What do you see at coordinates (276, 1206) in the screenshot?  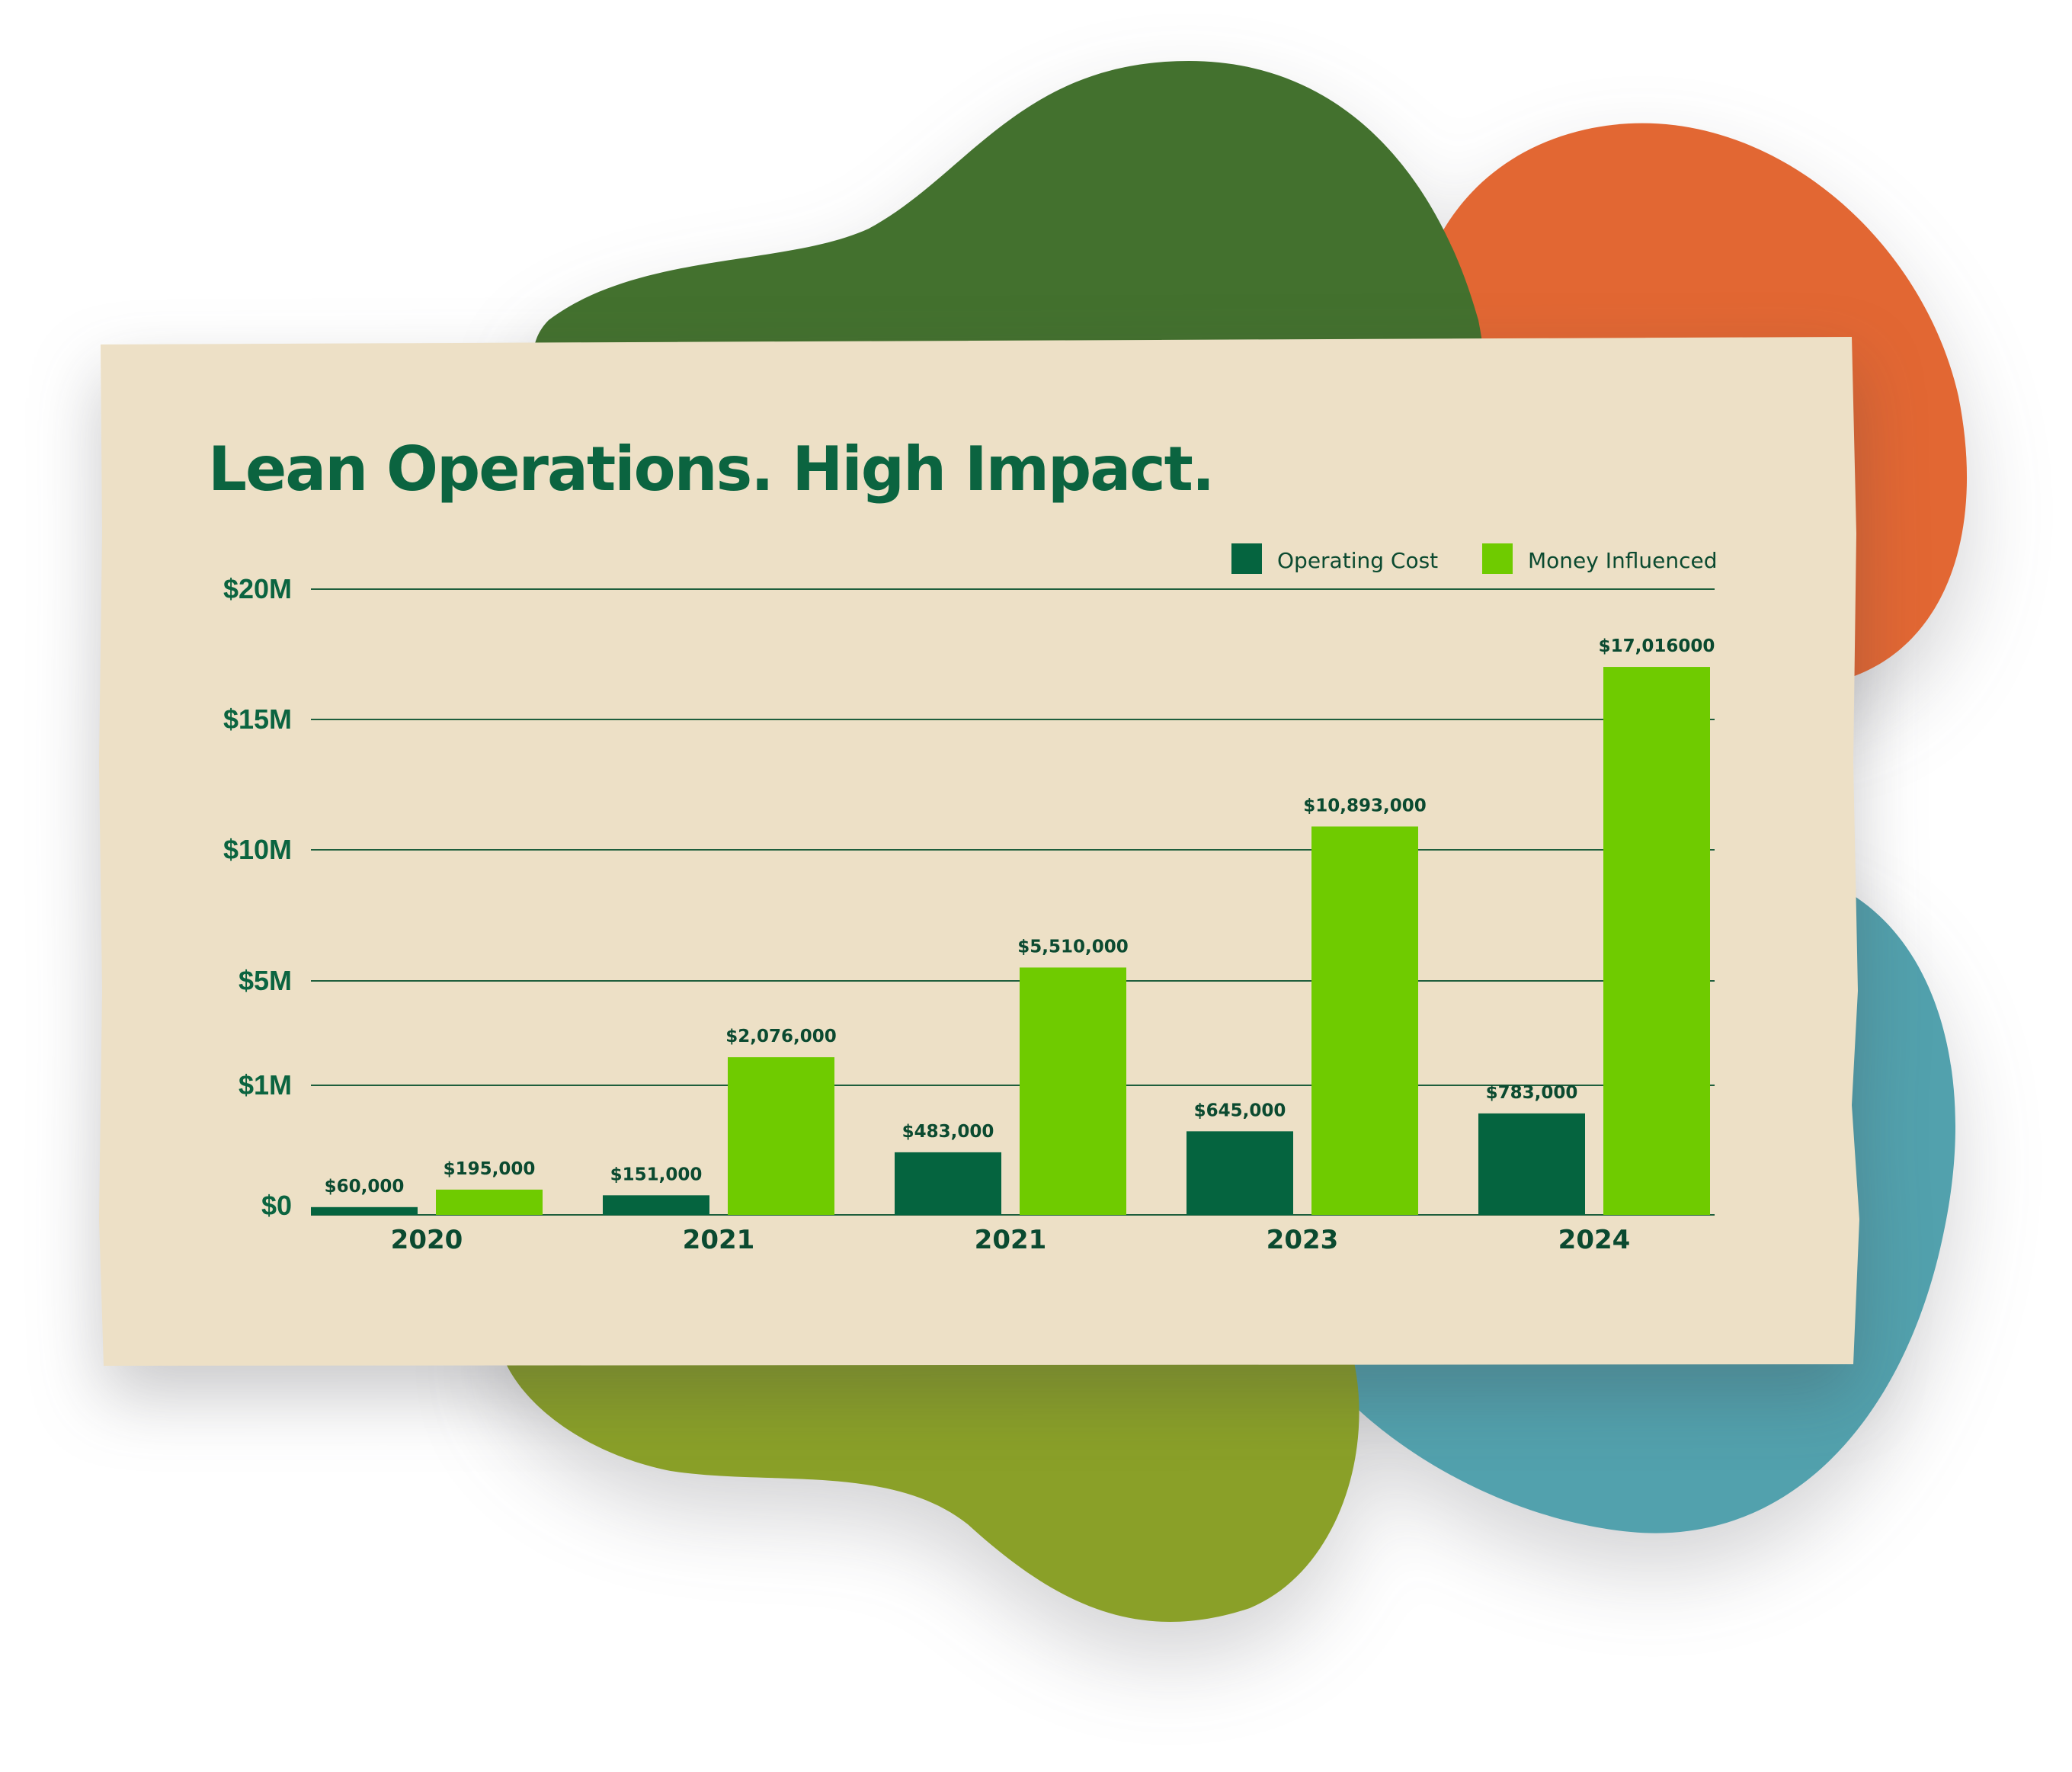 I see `y-tick-label: $0` at bounding box center [276, 1206].